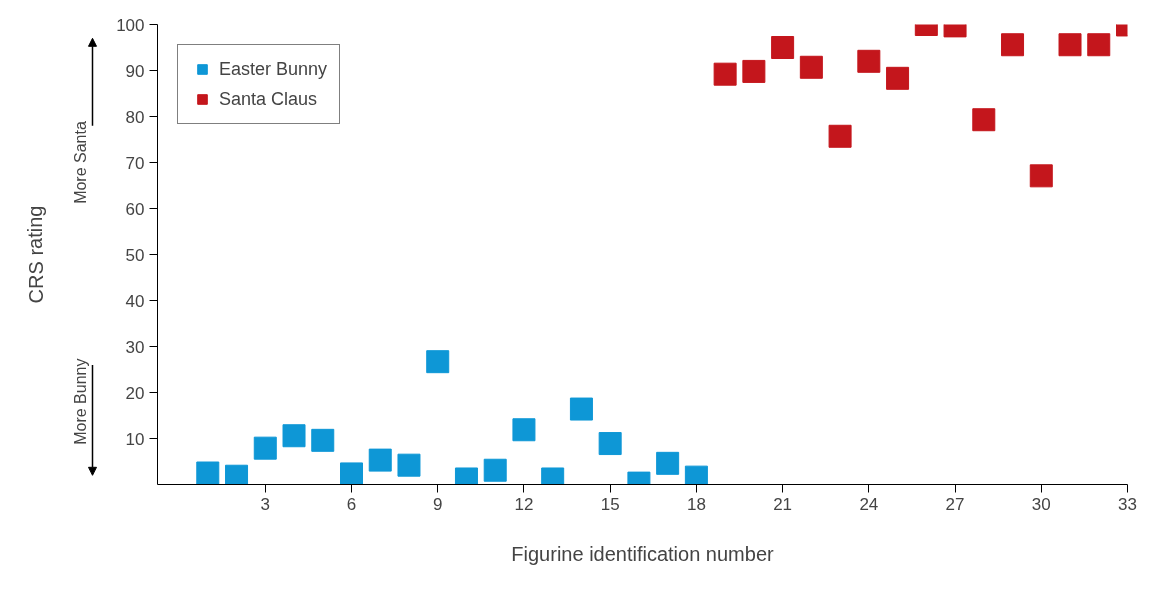 The width and height of the screenshot is (1167, 602). What do you see at coordinates (265, 504) in the screenshot?
I see `x-tick-label: 3` at bounding box center [265, 504].